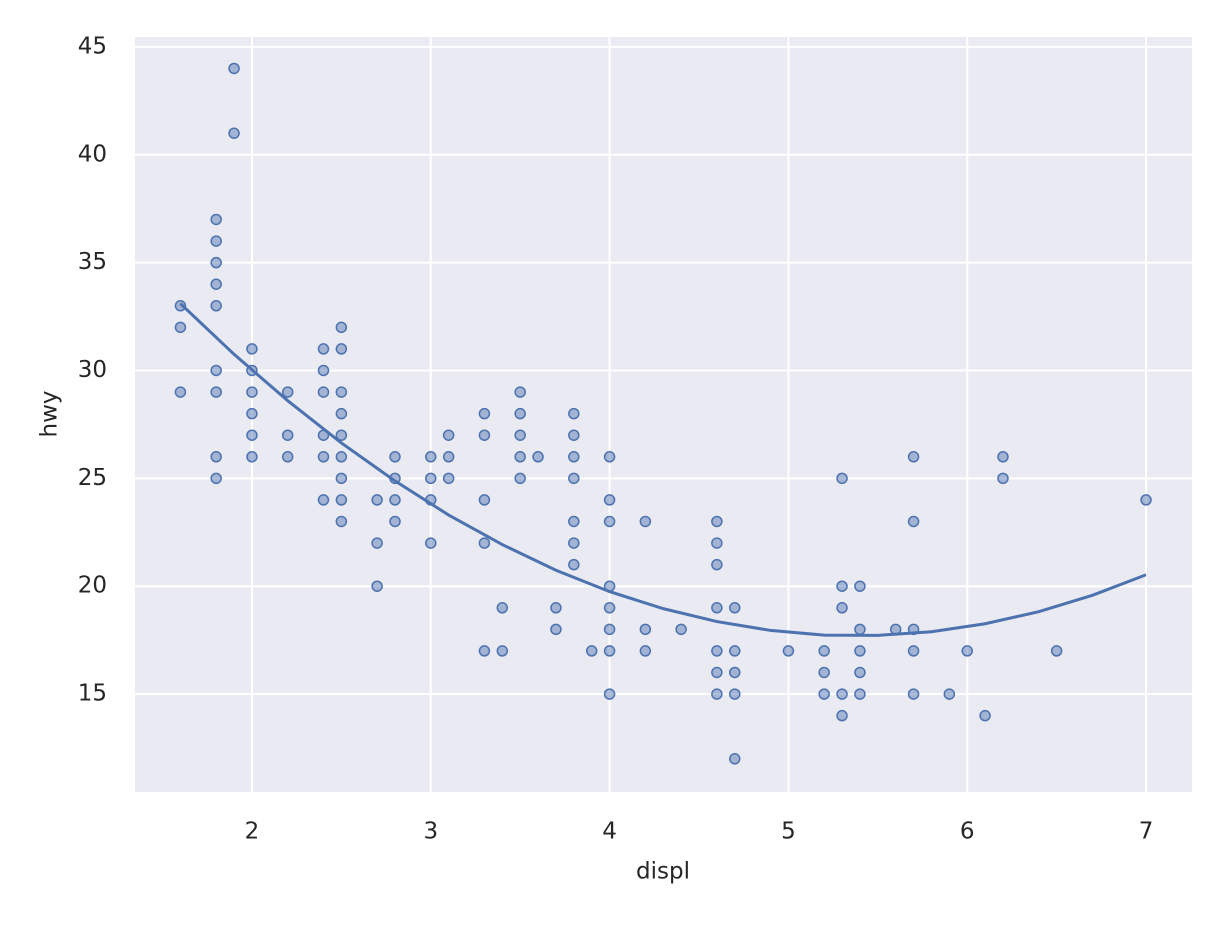 The image size is (1228, 925). Describe the element at coordinates (252, 832) in the screenshot. I see `x-tick-label: 2` at that location.